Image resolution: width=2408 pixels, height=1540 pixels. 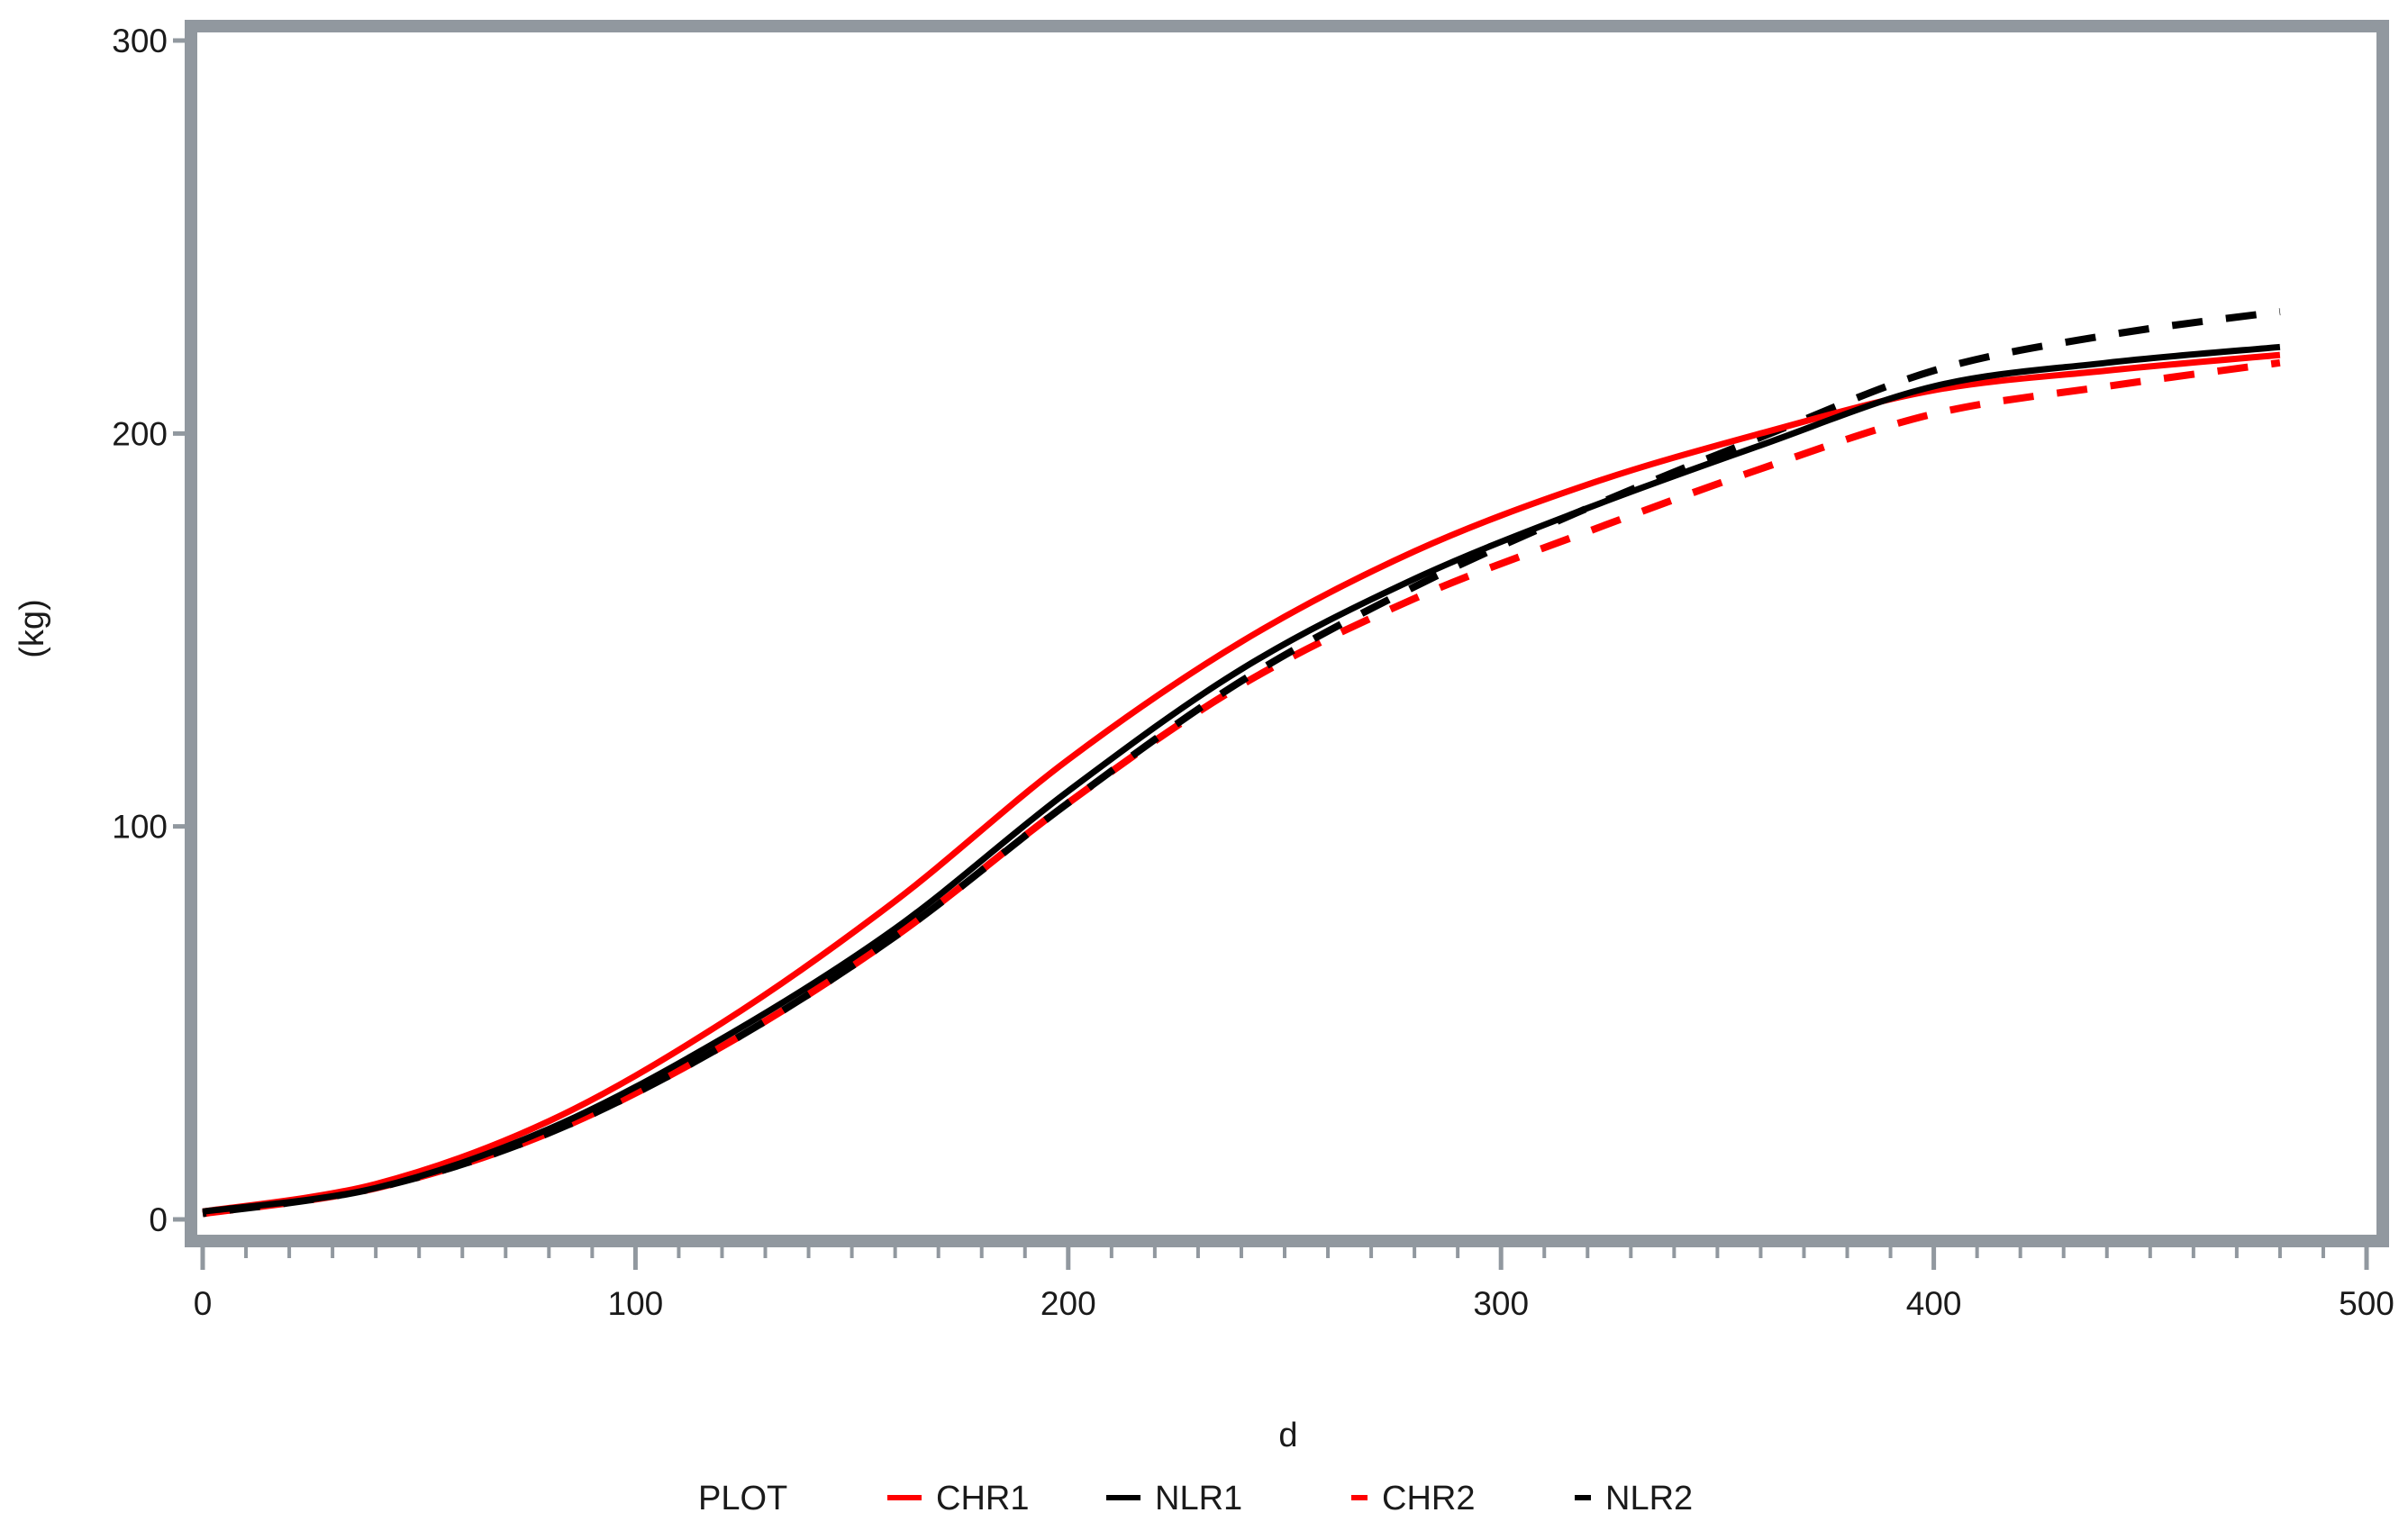 I want to click on x-axis-tick-label: 0, so click(x=203, y=1303).